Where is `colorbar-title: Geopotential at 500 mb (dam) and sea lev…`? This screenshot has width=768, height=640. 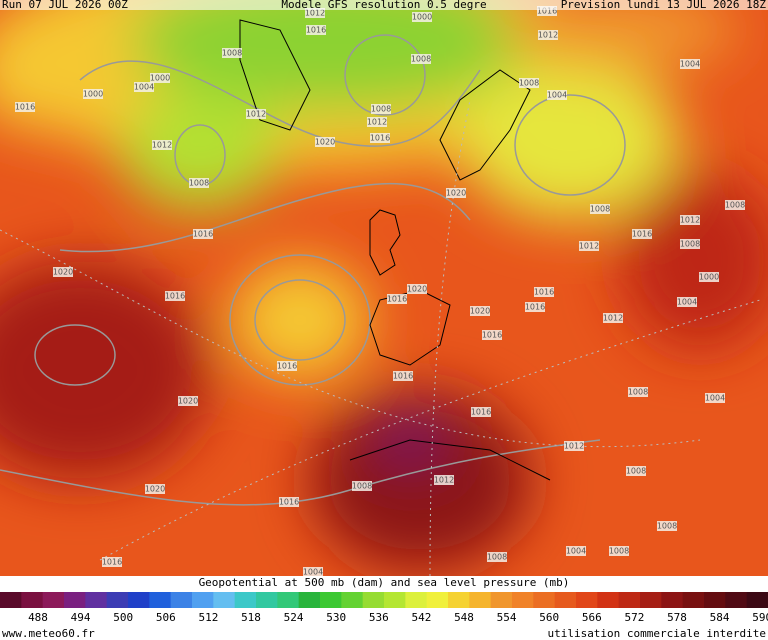 colorbar-title: Geopotential at 500 mb (dam) and sea lev… is located at coordinates (384, 582).